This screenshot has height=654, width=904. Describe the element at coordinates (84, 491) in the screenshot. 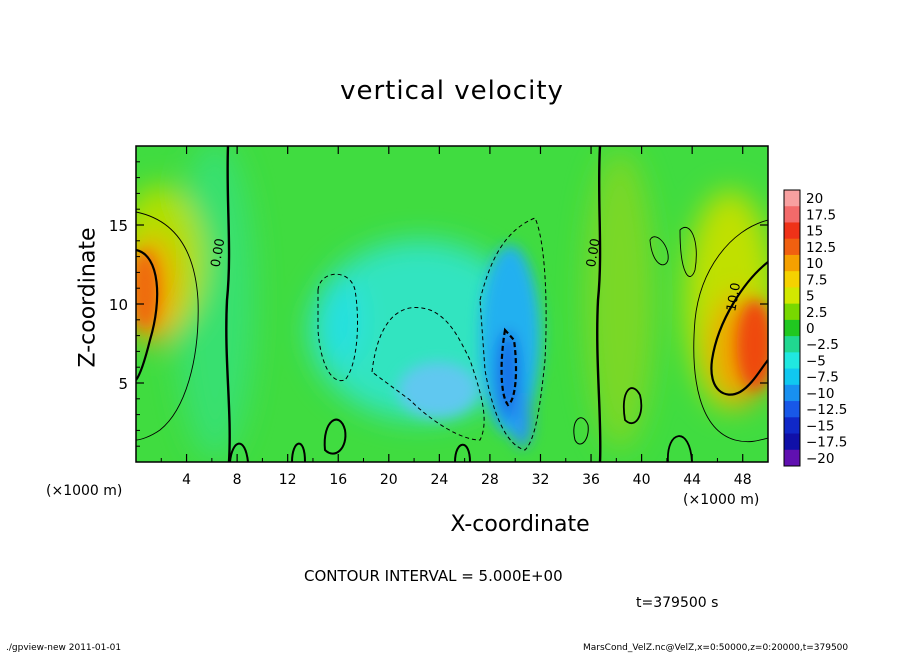

I see `x-unit-left: (×1000 m)` at that location.